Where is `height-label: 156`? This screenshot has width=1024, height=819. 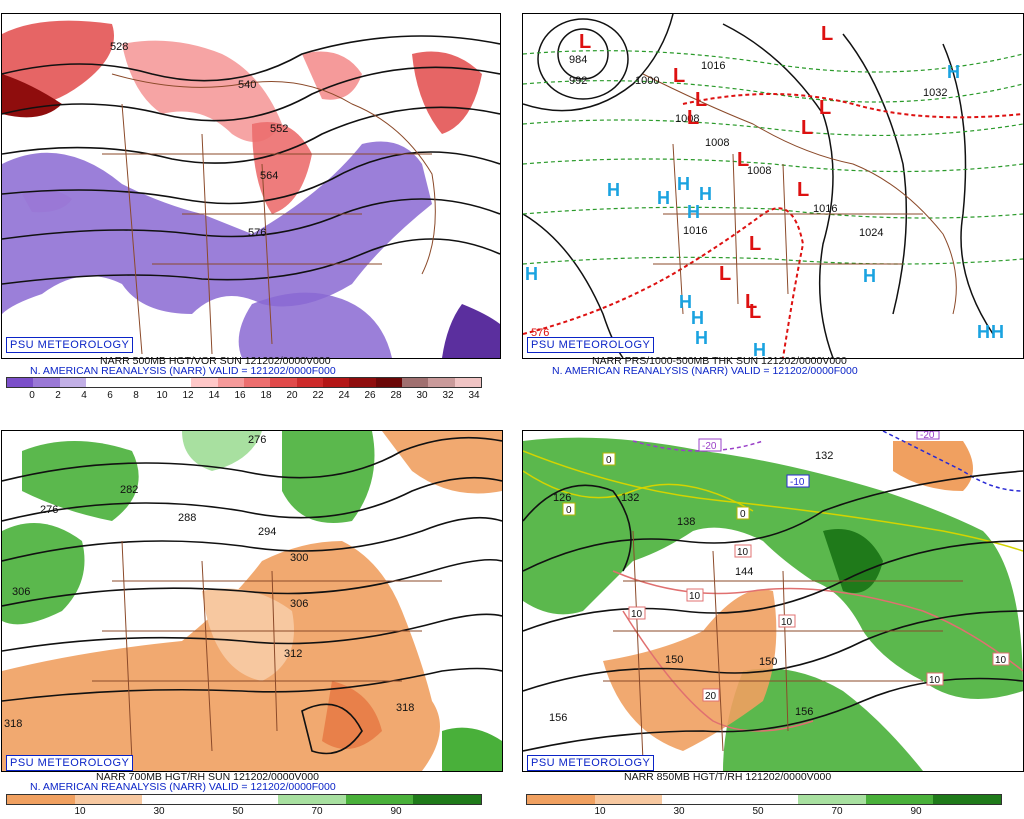 height-label: 156 is located at coordinates (804, 712).